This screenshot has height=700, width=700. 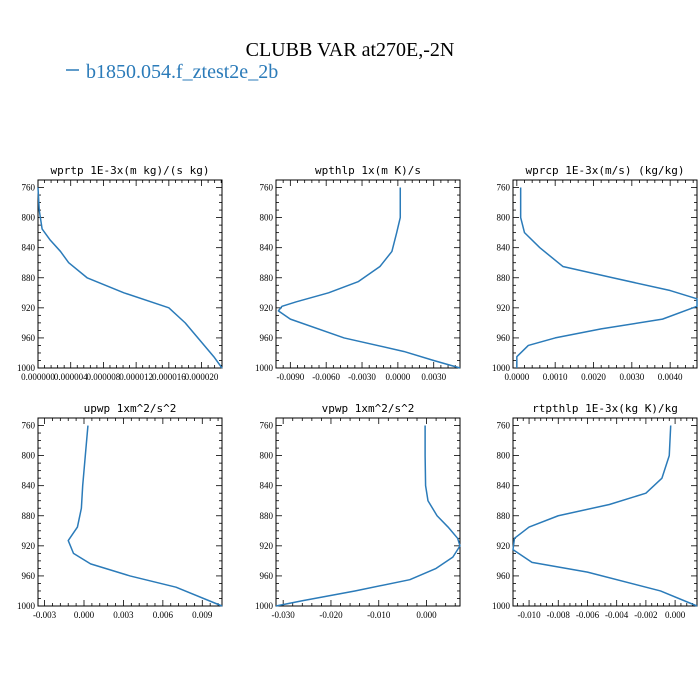 I want to click on x-tick-label: -0.008, so click(x=559, y=615).